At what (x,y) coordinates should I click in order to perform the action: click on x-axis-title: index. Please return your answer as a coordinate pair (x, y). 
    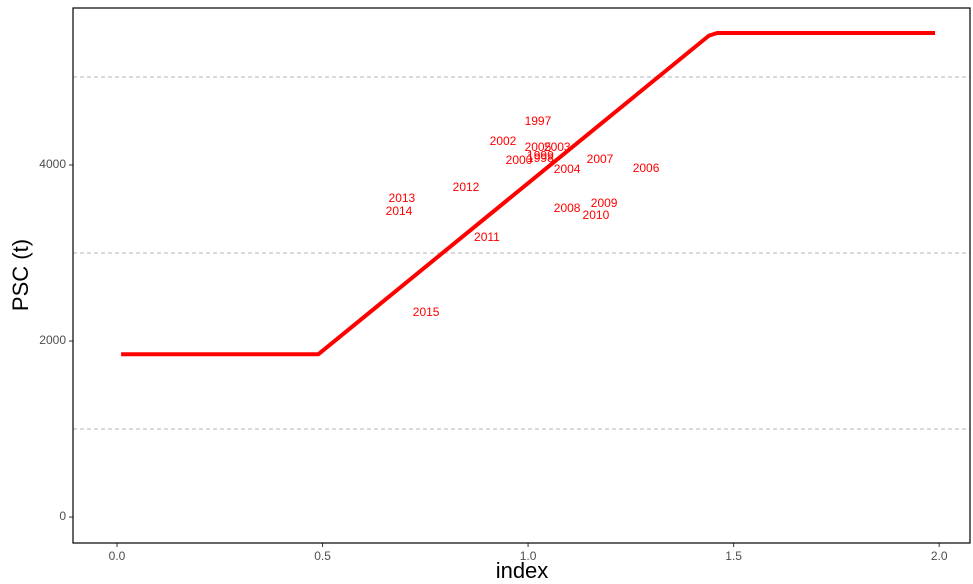
    Looking at the image, I should click on (522, 570).